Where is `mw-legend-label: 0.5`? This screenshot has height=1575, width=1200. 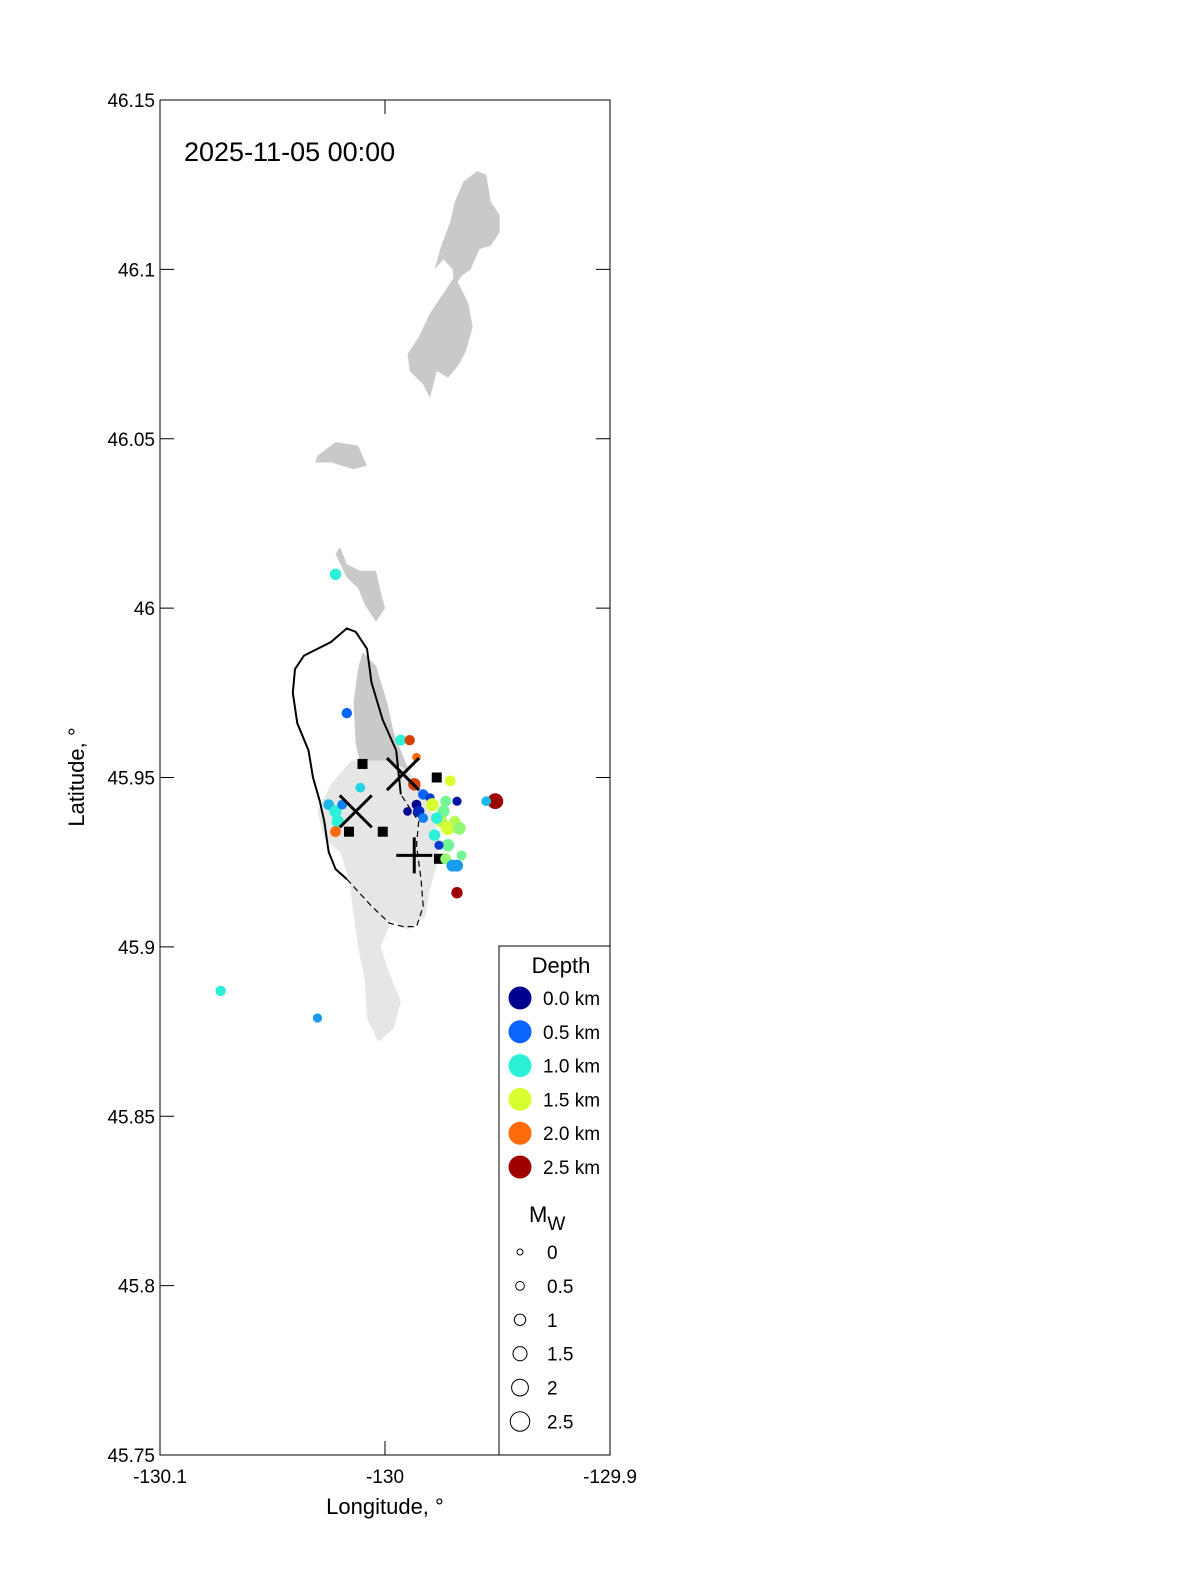 mw-legend-label: 0.5 is located at coordinates (560, 1287).